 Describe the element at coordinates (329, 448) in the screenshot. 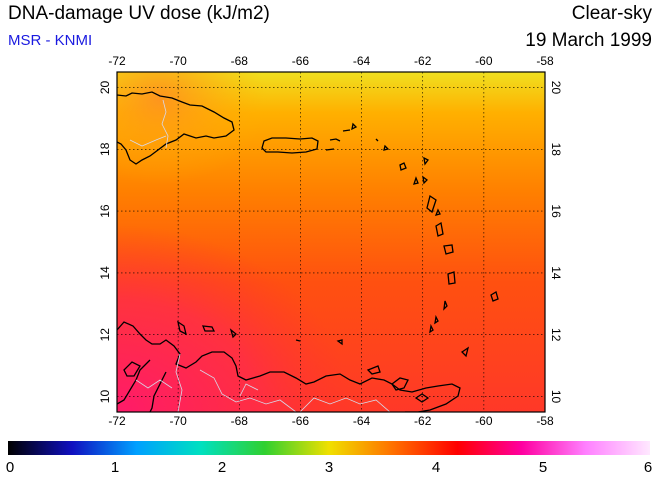

I see `uv-colorbar` at that location.